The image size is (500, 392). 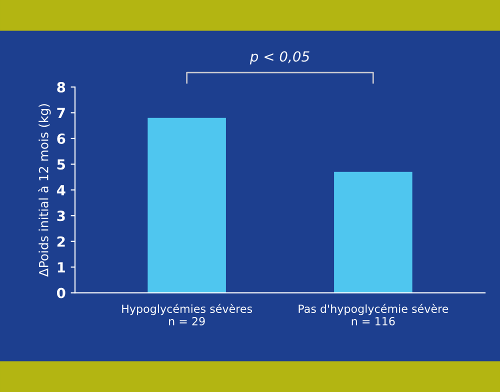 I want to click on x-tick-label: Hypoglycémies sévères n = 29, so click(x=187, y=315).